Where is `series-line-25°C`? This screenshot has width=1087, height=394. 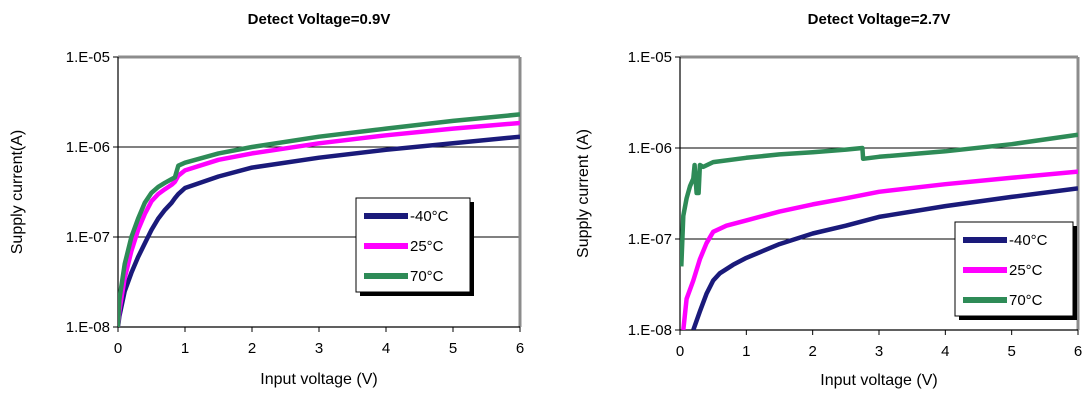
series-line-25°C is located at coordinates (879, 249).